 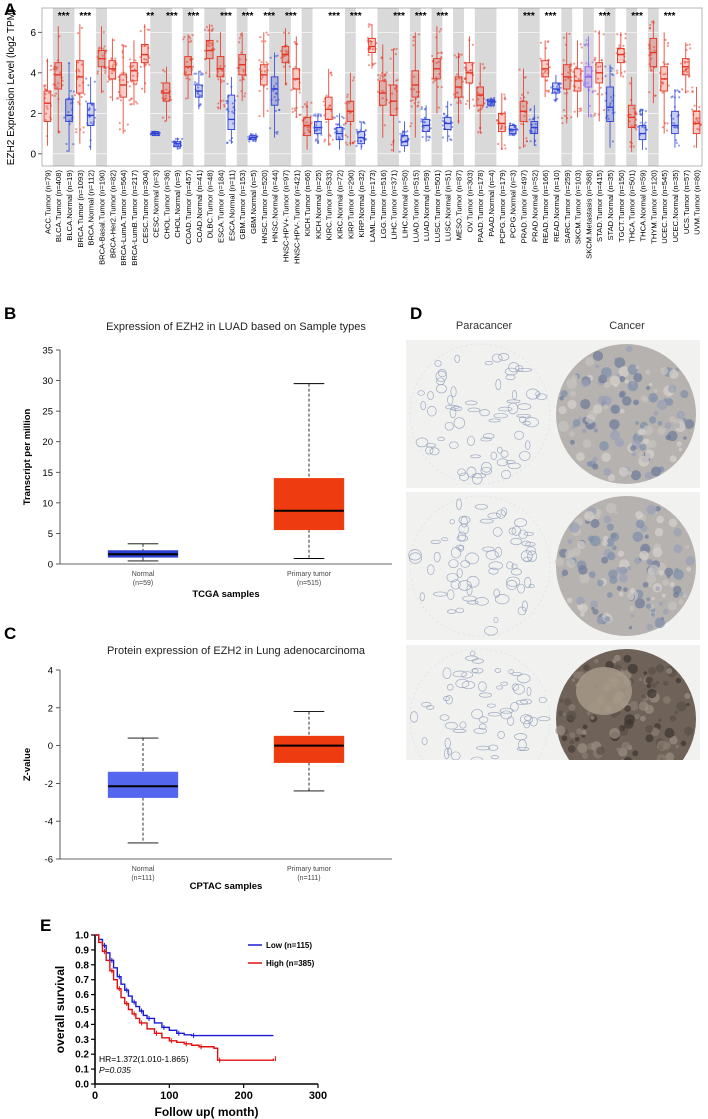 I want to click on ihc-image-cancer, so click(x=626, y=566).